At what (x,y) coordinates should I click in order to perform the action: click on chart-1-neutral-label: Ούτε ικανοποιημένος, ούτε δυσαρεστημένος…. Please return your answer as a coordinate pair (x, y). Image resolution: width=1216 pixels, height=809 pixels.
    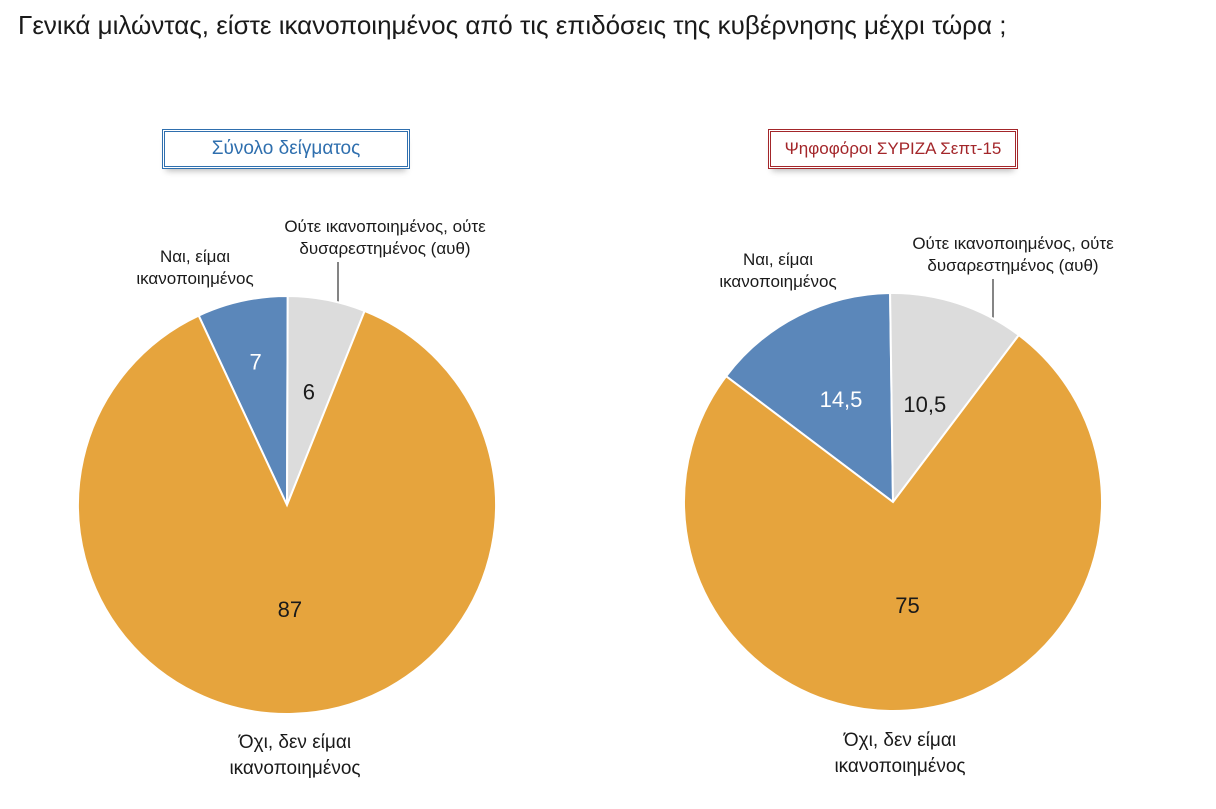
    Looking at the image, I should click on (385, 237).